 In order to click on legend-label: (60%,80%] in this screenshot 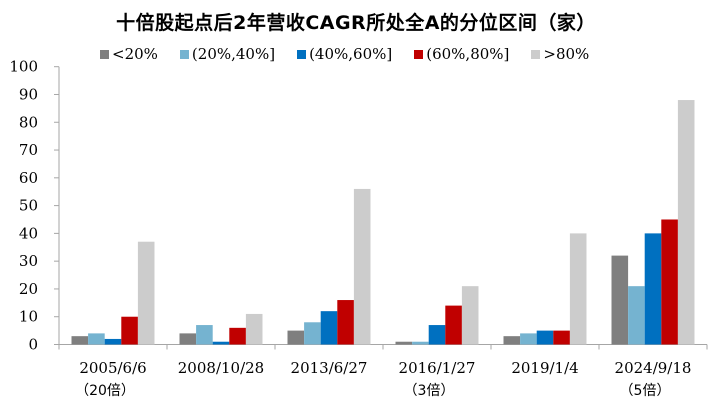, I will do `click(468, 54)`.